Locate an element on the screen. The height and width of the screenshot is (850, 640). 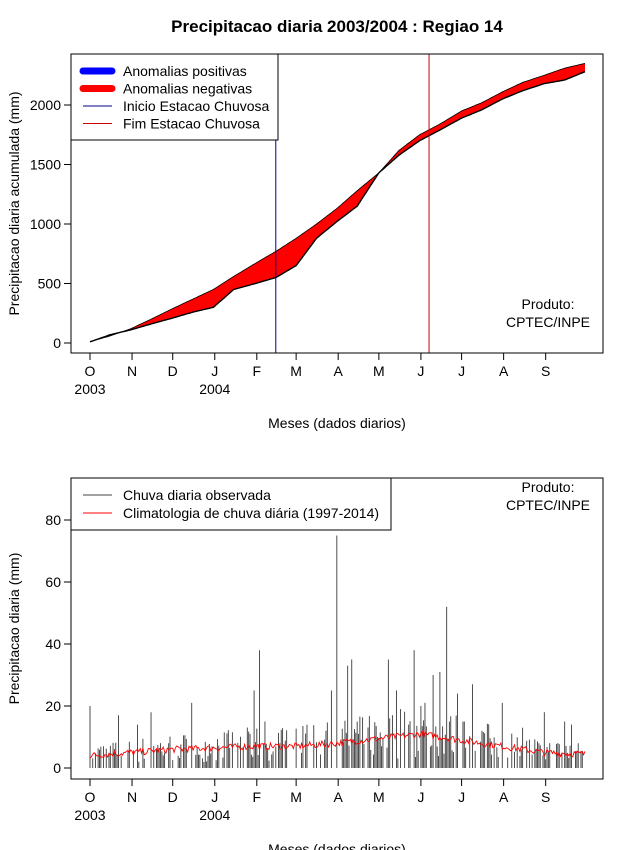
y-tick-label: 1000 is located at coordinates (45, 224).